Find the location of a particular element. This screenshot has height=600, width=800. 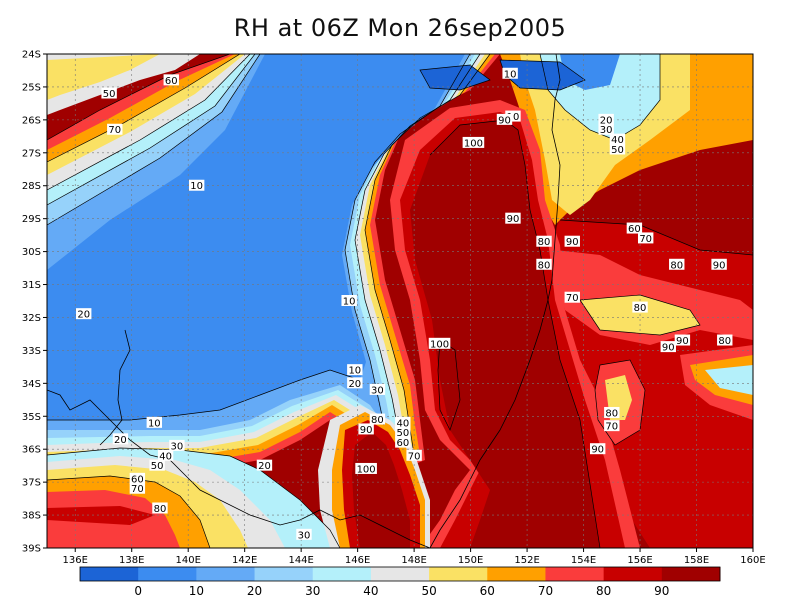

rh-region-west-deep is located at coordinates (455, 77).